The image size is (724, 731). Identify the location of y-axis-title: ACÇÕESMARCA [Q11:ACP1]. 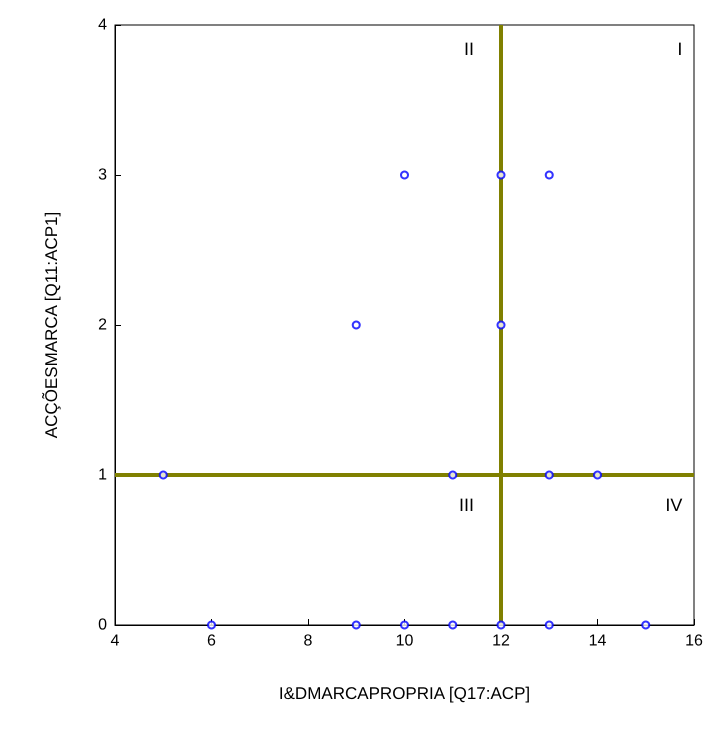
(51, 325).